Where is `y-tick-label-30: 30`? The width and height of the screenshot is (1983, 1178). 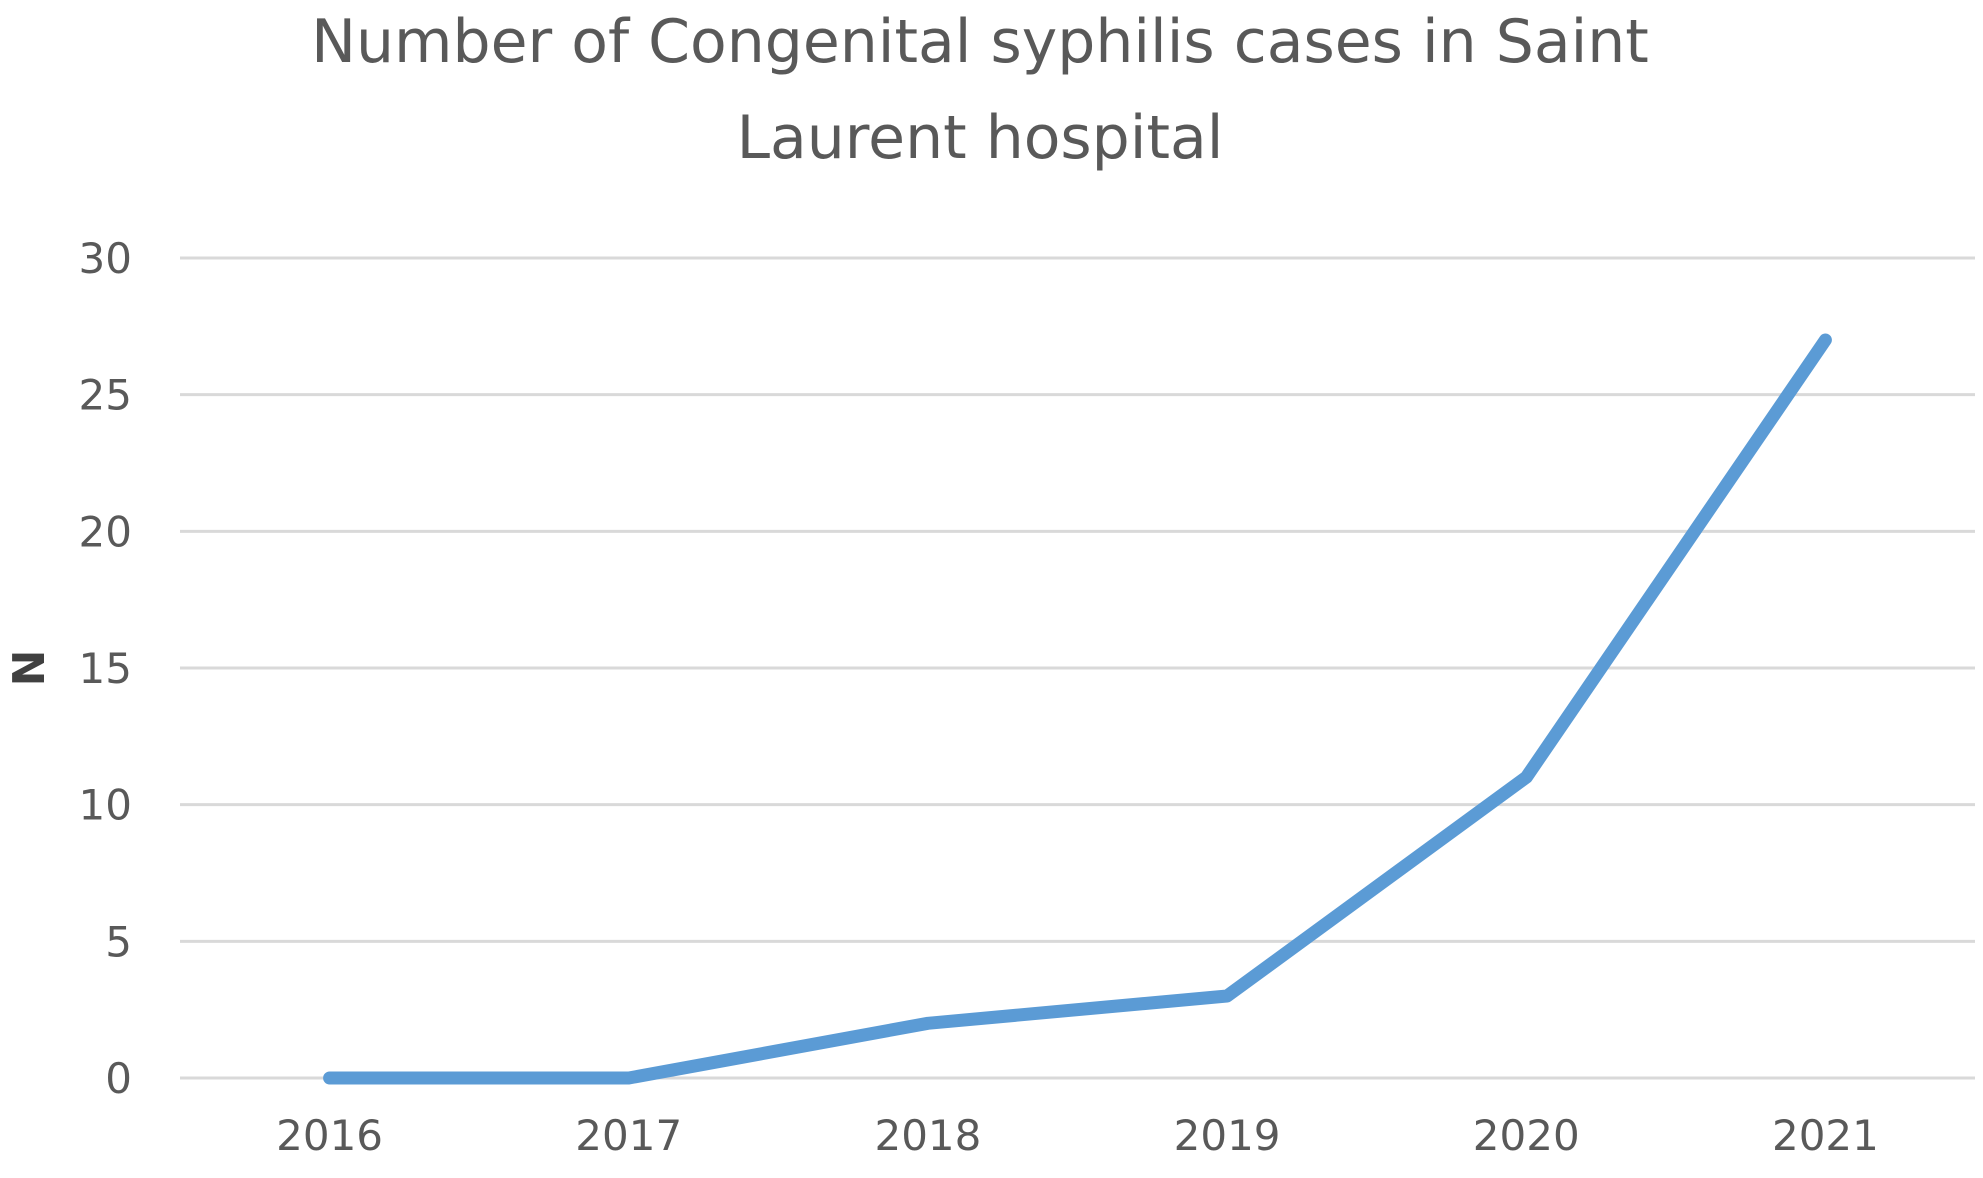 y-tick-label-30: 30 is located at coordinates (105, 258).